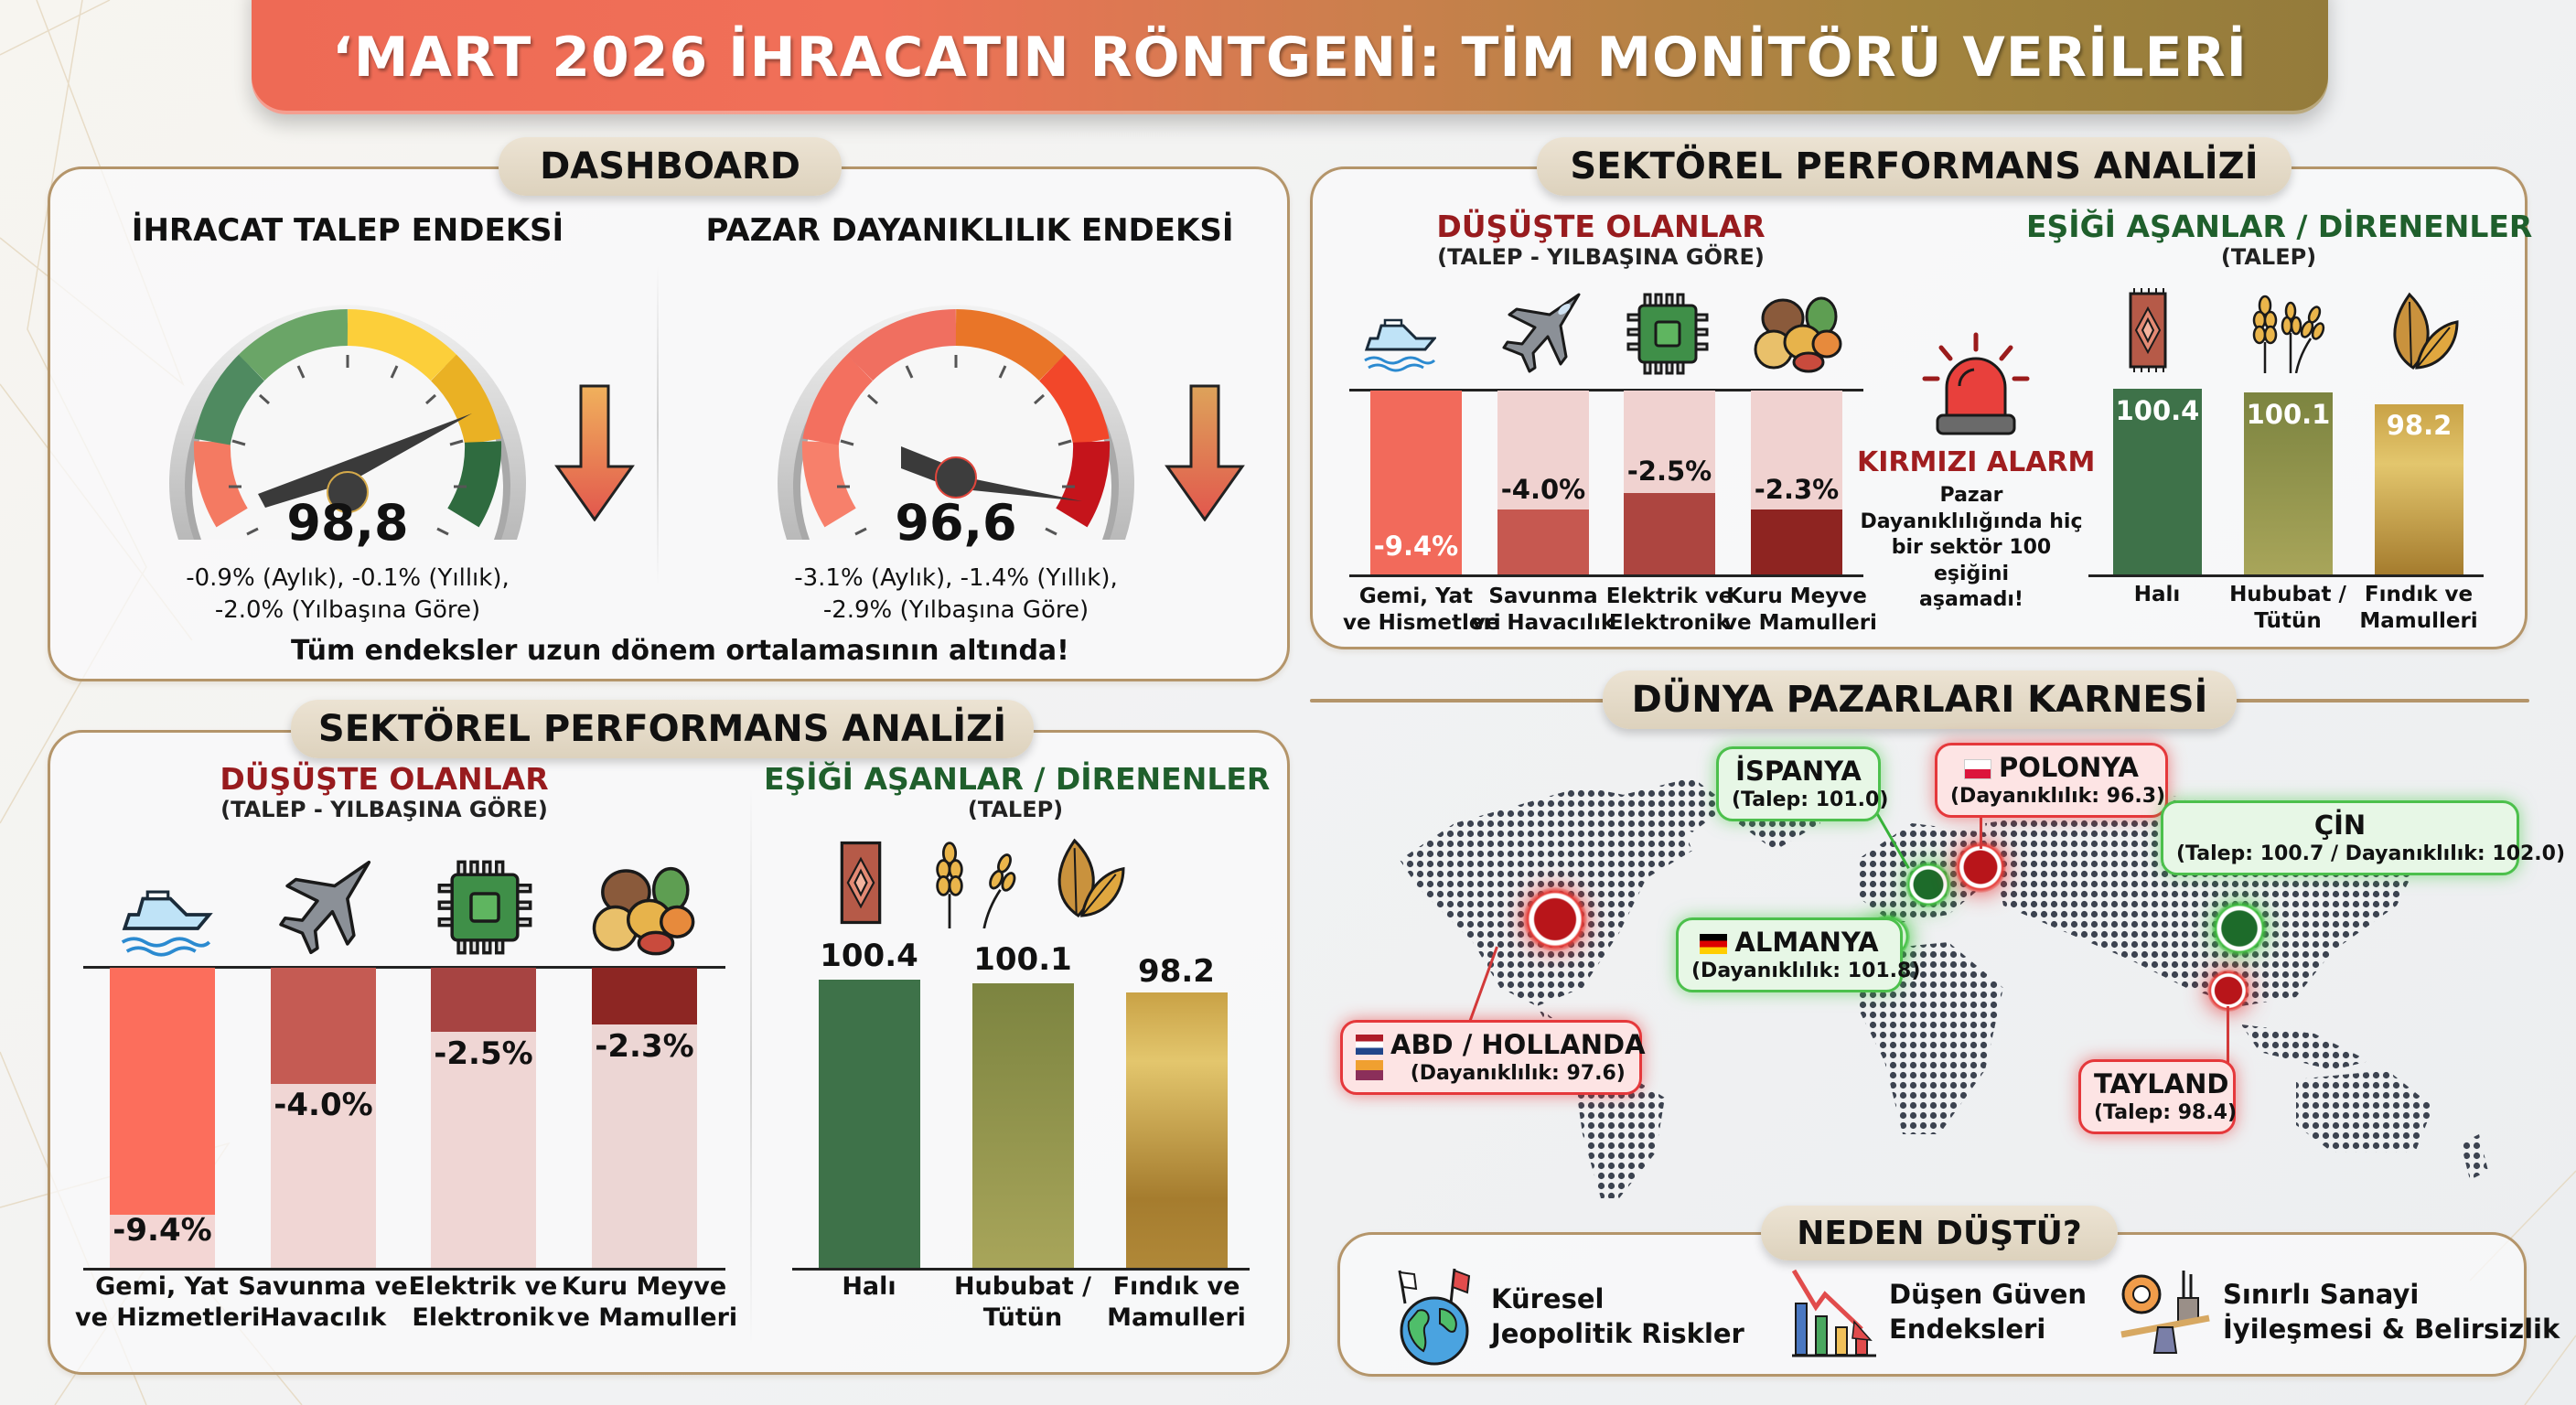 This screenshot has width=2576, height=1405. What do you see at coordinates (662, 729) in the screenshot?
I see `sector-pill-bottom: SEKTÖREL PERFORMANS ANALİZİ` at bounding box center [662, 729].